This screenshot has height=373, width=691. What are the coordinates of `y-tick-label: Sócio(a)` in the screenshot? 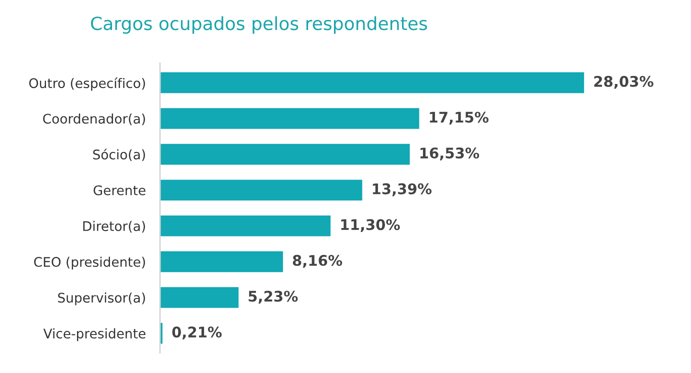 It's located at (119, 155).